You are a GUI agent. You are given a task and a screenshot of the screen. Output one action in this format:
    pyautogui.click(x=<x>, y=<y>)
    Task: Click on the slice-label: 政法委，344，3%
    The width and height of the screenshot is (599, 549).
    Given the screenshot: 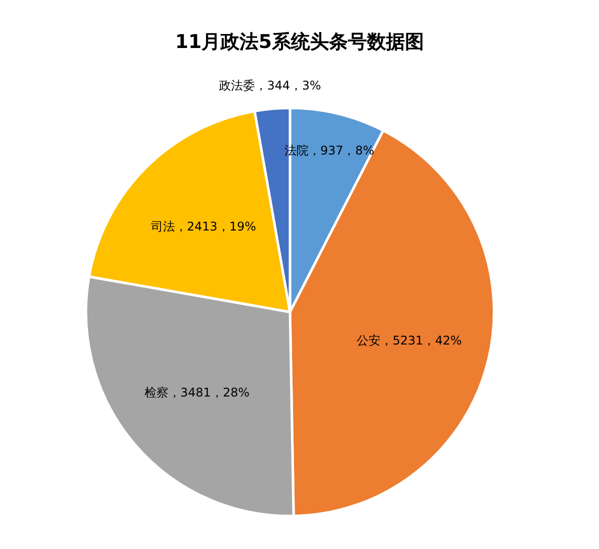 What is the action you would take?
    pyautogui.click(x=270, y=85)
    